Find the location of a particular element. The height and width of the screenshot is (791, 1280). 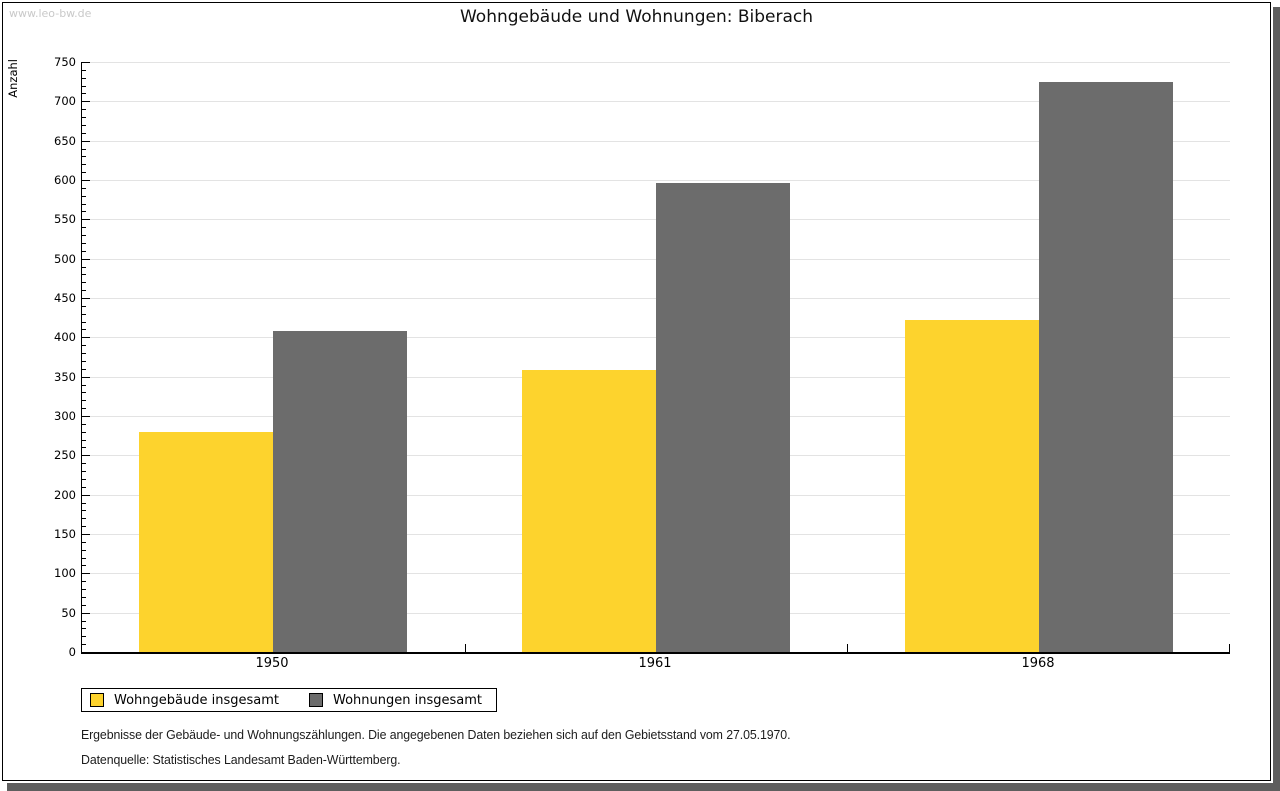

y-tick-label: 100 is located at coordinates (65, 573).